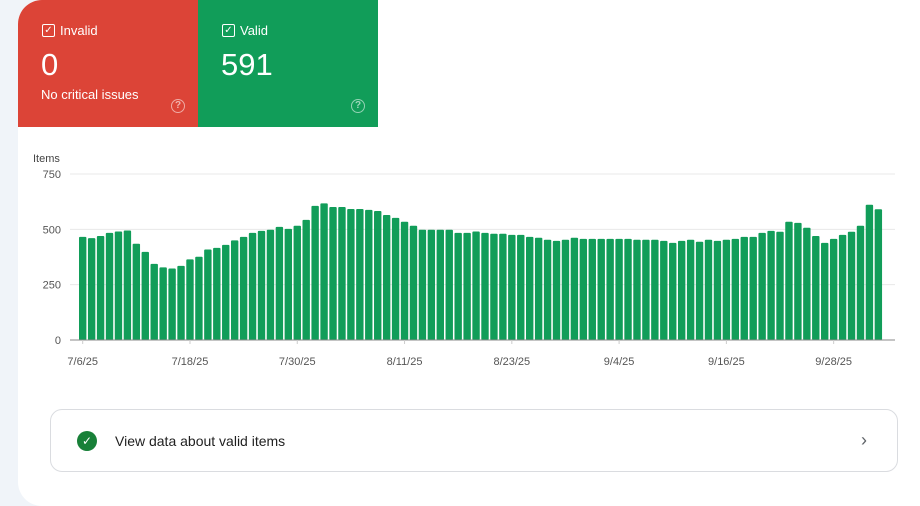  What do you see at coordinates (864, 440) in the screenshot?
I see `chevron-right-icon: ›` at bounding box center [864, 440].